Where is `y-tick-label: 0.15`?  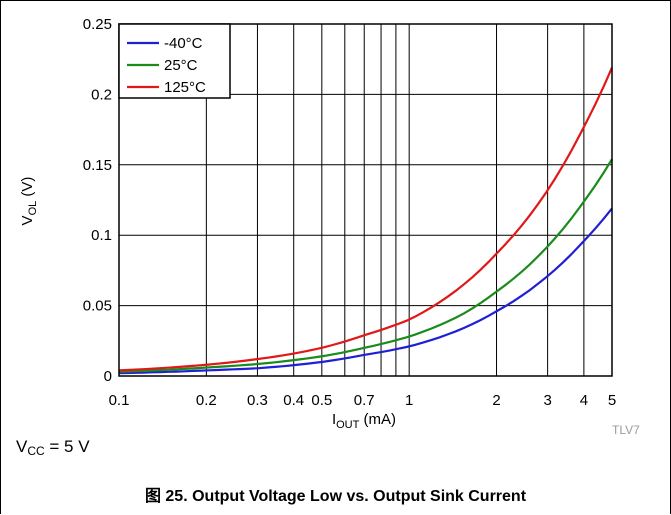 y-tick-label: 0.15 is located at coordinates (97, 165).